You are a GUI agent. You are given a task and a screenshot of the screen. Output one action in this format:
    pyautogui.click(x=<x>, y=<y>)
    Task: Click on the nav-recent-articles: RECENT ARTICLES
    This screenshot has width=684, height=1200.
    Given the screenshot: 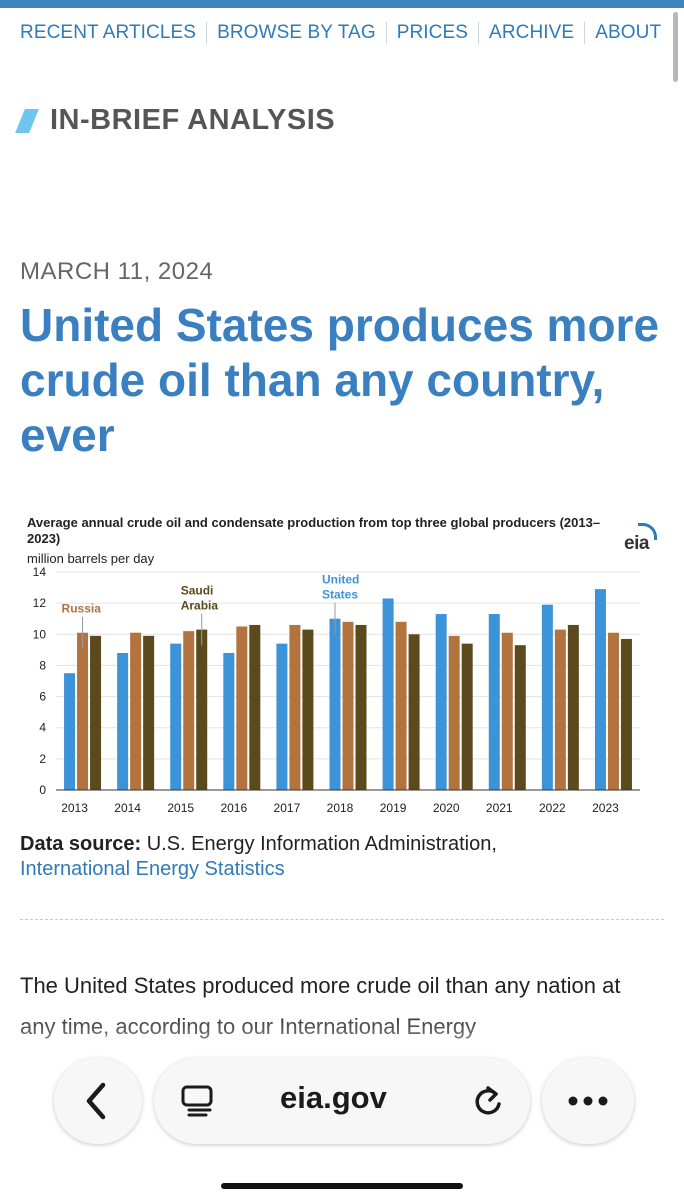 What is the action you would take?
    pyautogui.click(x=108, y=32)
    